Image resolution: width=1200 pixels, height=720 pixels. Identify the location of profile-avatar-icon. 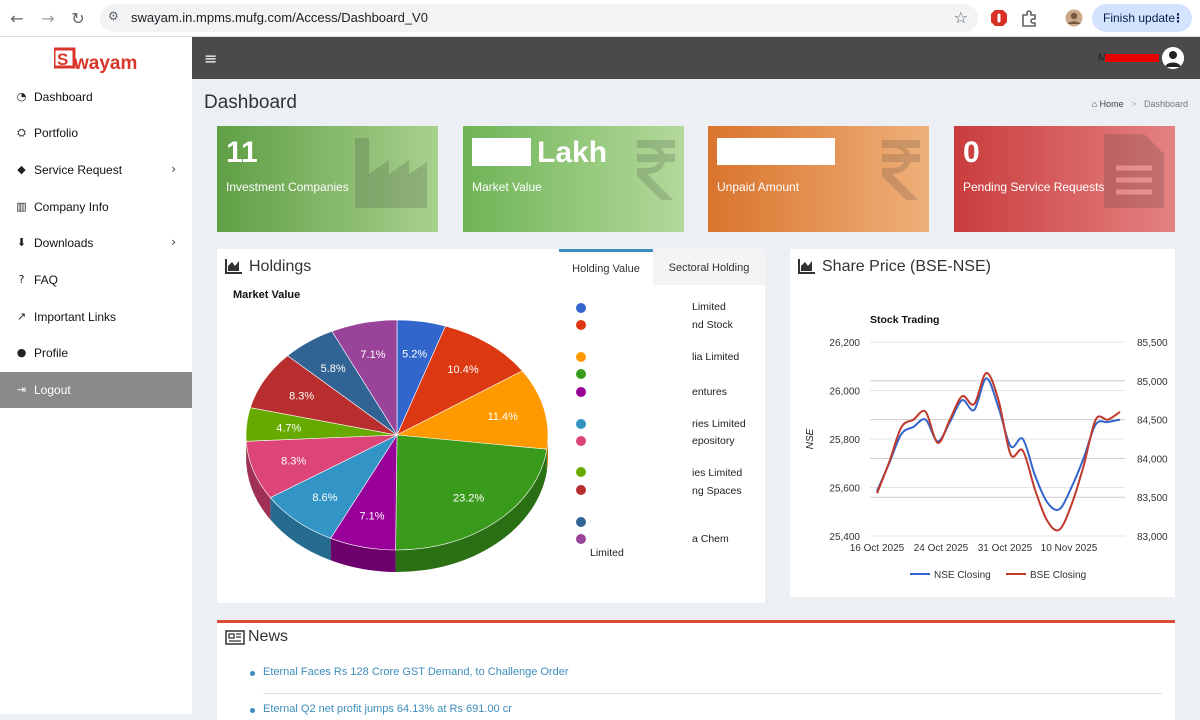
(1074, 18).